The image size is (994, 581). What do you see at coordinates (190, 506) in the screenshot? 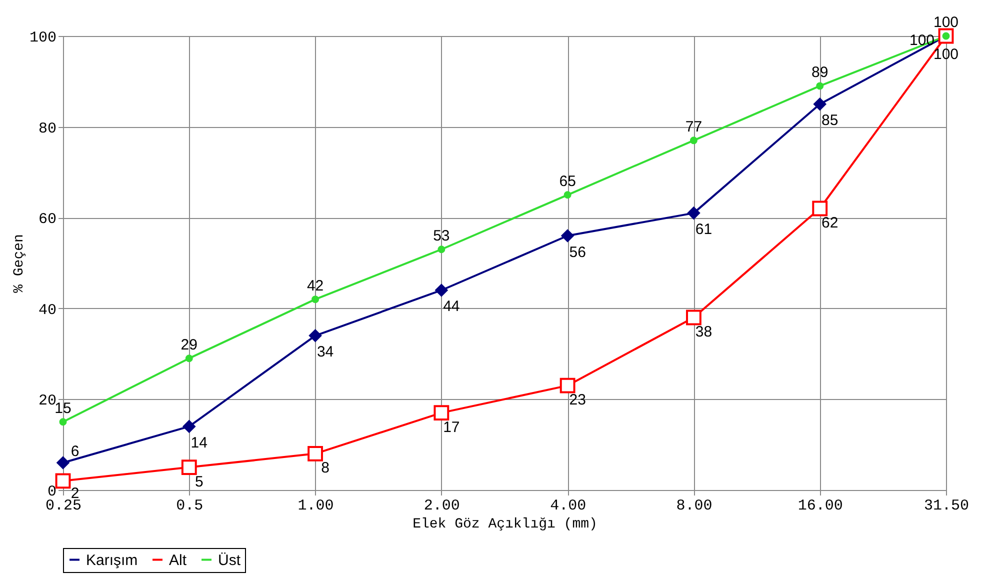
I see `x-tick-label: 0.5` at bounding box center [190, 506].